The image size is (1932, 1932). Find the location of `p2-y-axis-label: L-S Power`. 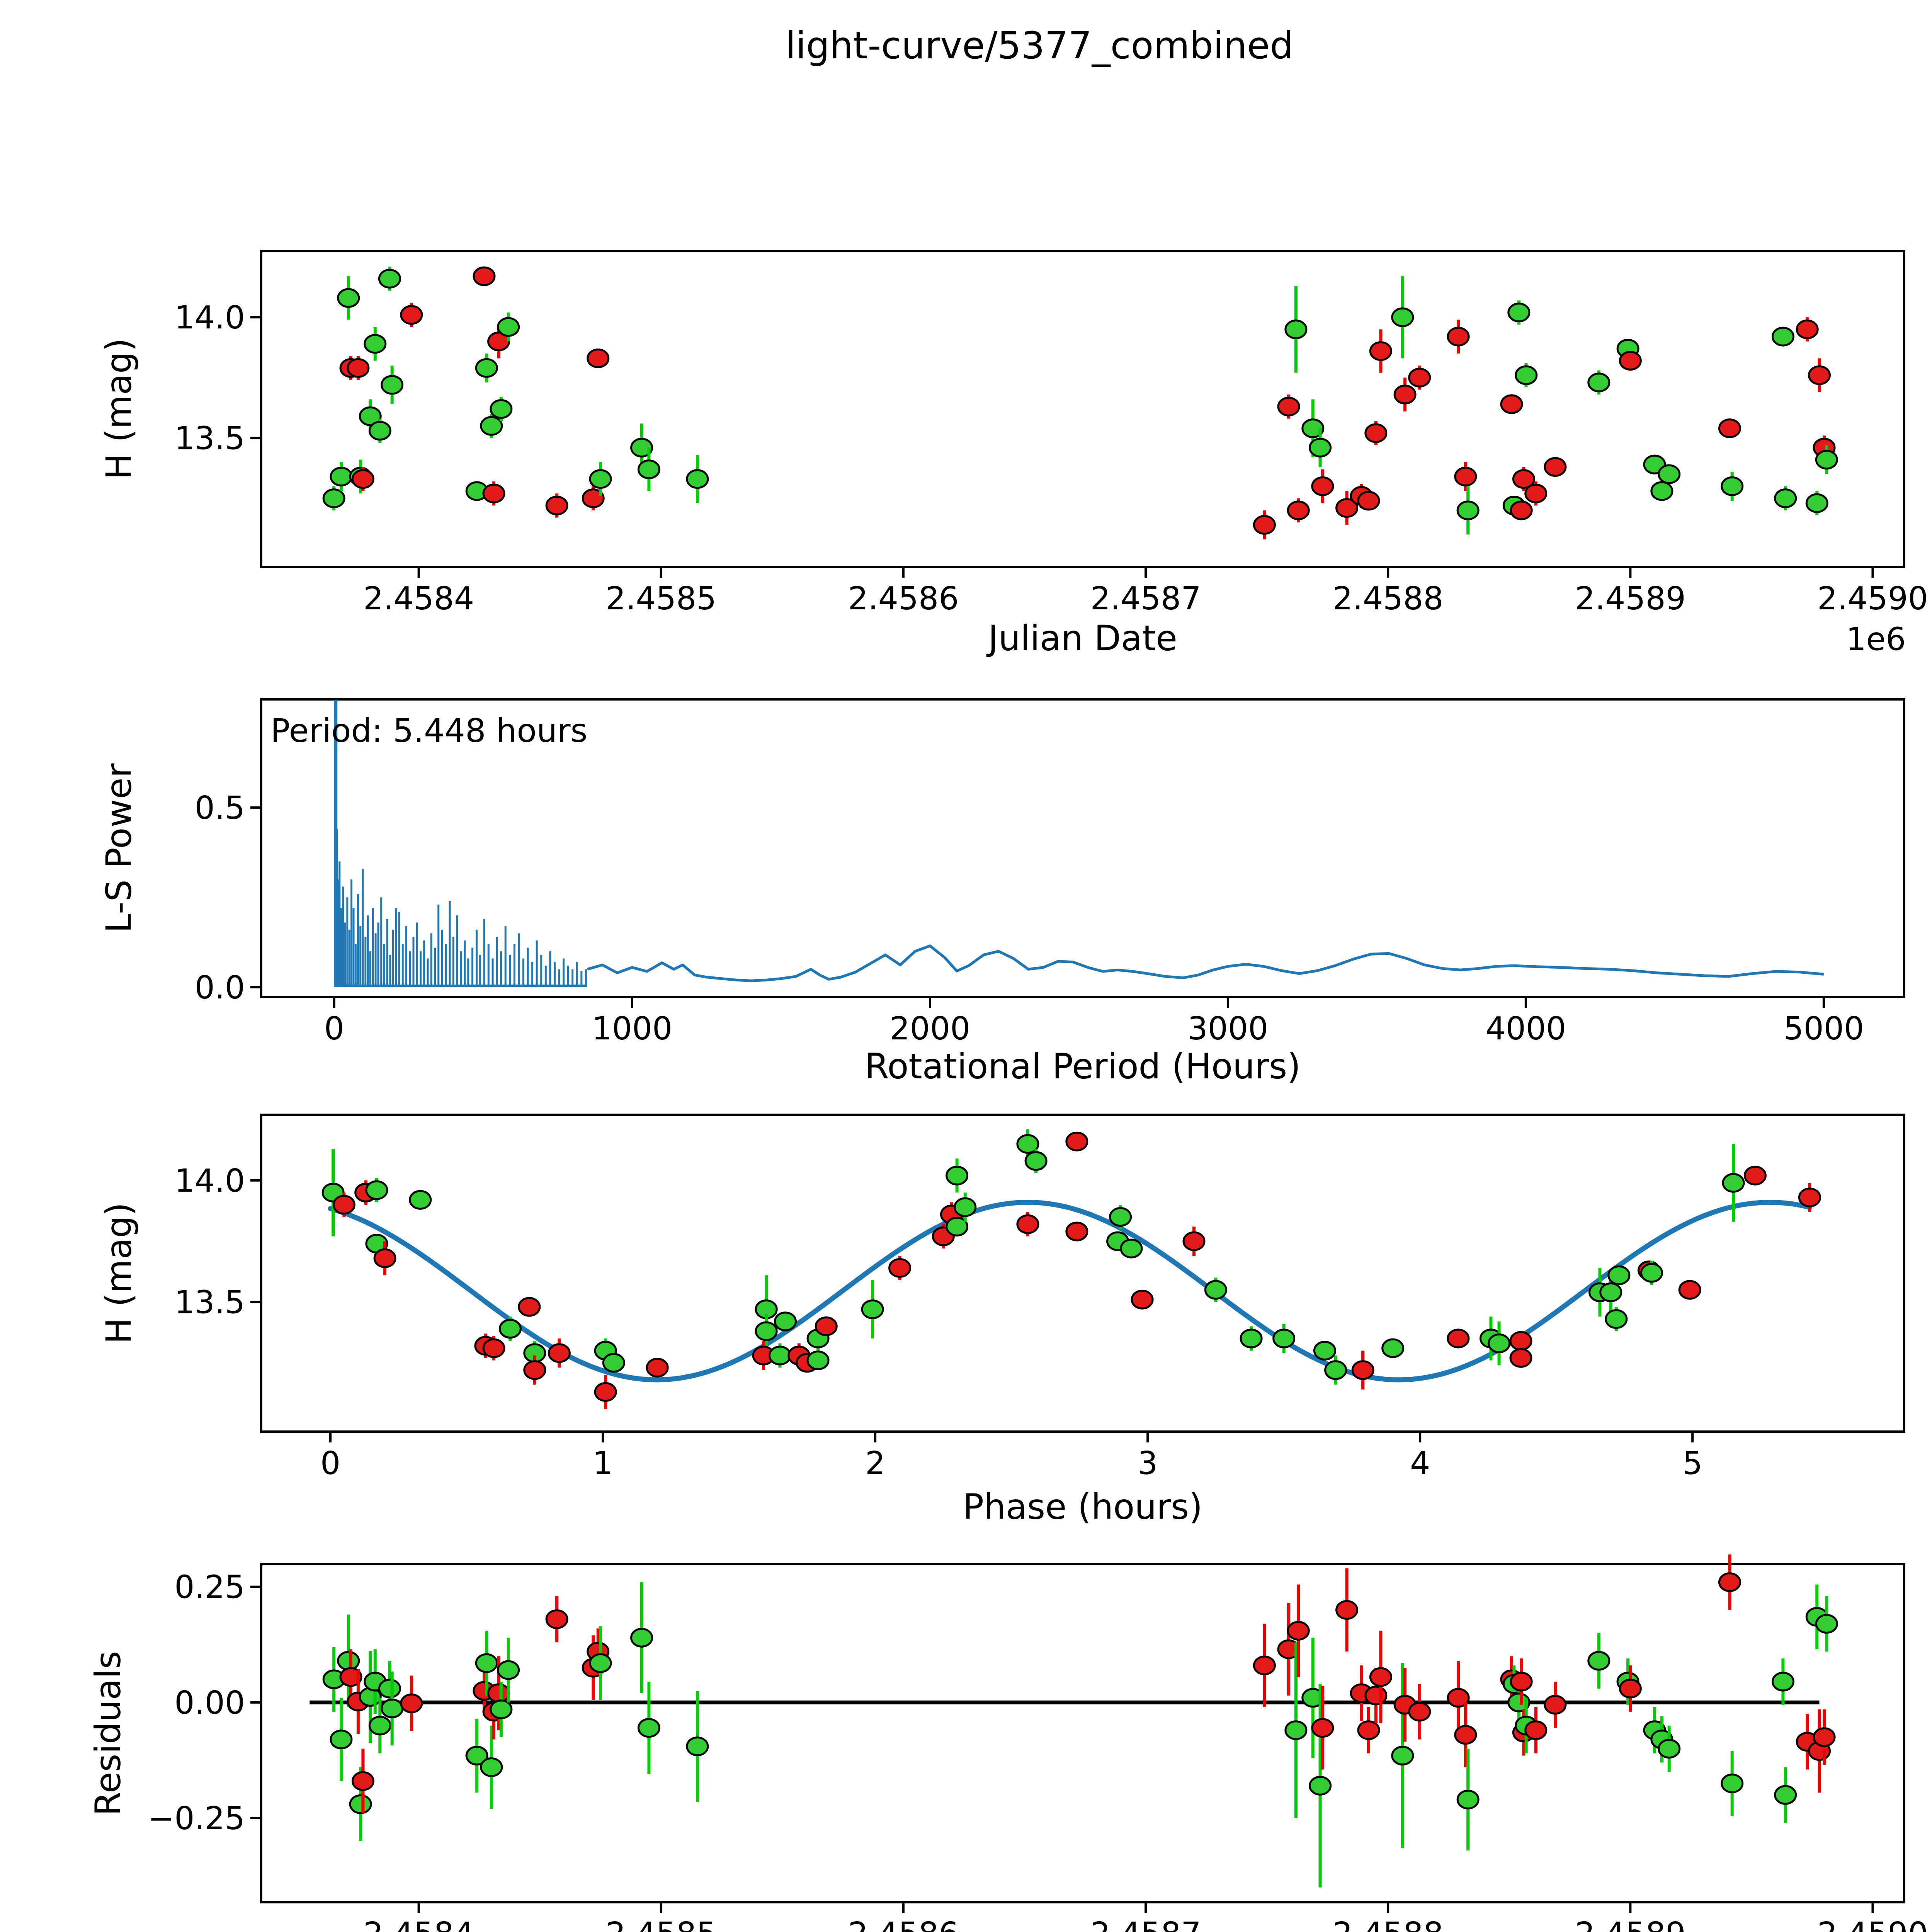

p2-y-axis-label: L-S Power is located at coordinates (119, 848).